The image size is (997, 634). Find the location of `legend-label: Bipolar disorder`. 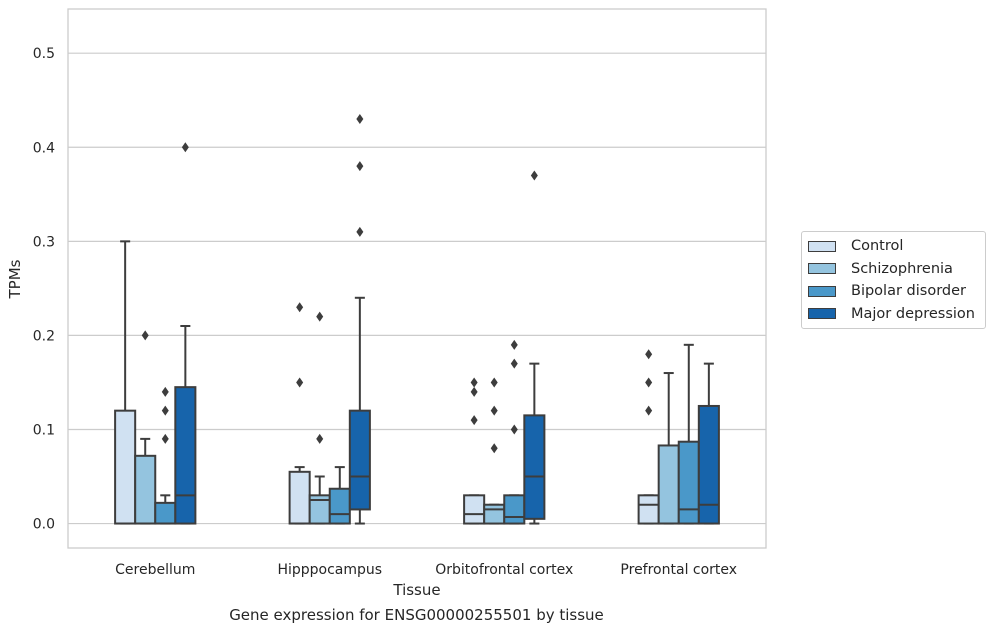

legend-label: Bipolar disorder is located at coordinates (908, 291).